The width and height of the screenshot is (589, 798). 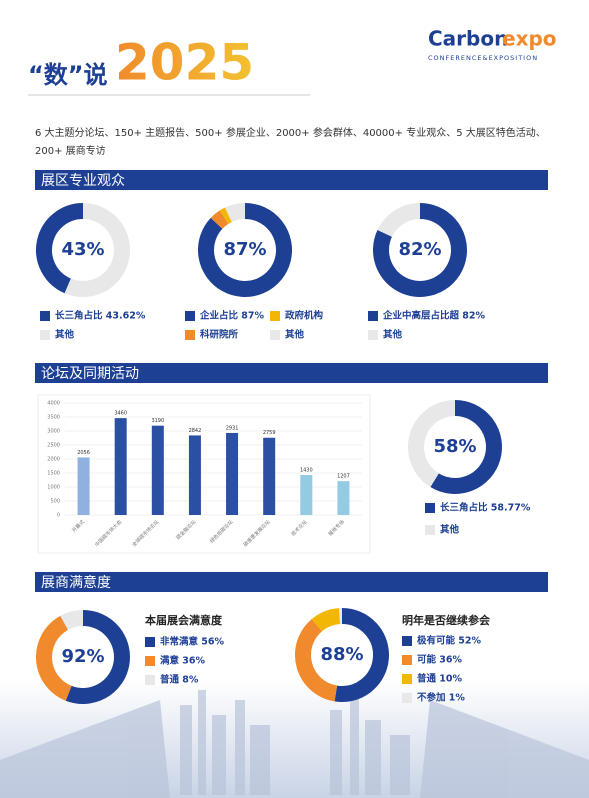 I want to click on legend-title: 本届展会满意度, so click(x=184, y=620).